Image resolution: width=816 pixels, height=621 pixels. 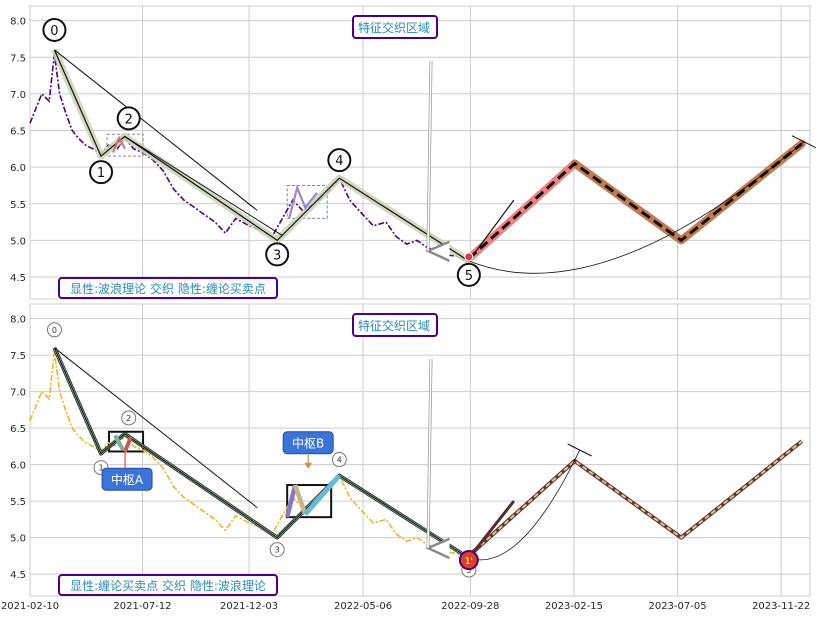 What do you see at coordinates (308, 461) in the screenshot?
I see `hub-b-arrow` at bounding box center [308, 461].